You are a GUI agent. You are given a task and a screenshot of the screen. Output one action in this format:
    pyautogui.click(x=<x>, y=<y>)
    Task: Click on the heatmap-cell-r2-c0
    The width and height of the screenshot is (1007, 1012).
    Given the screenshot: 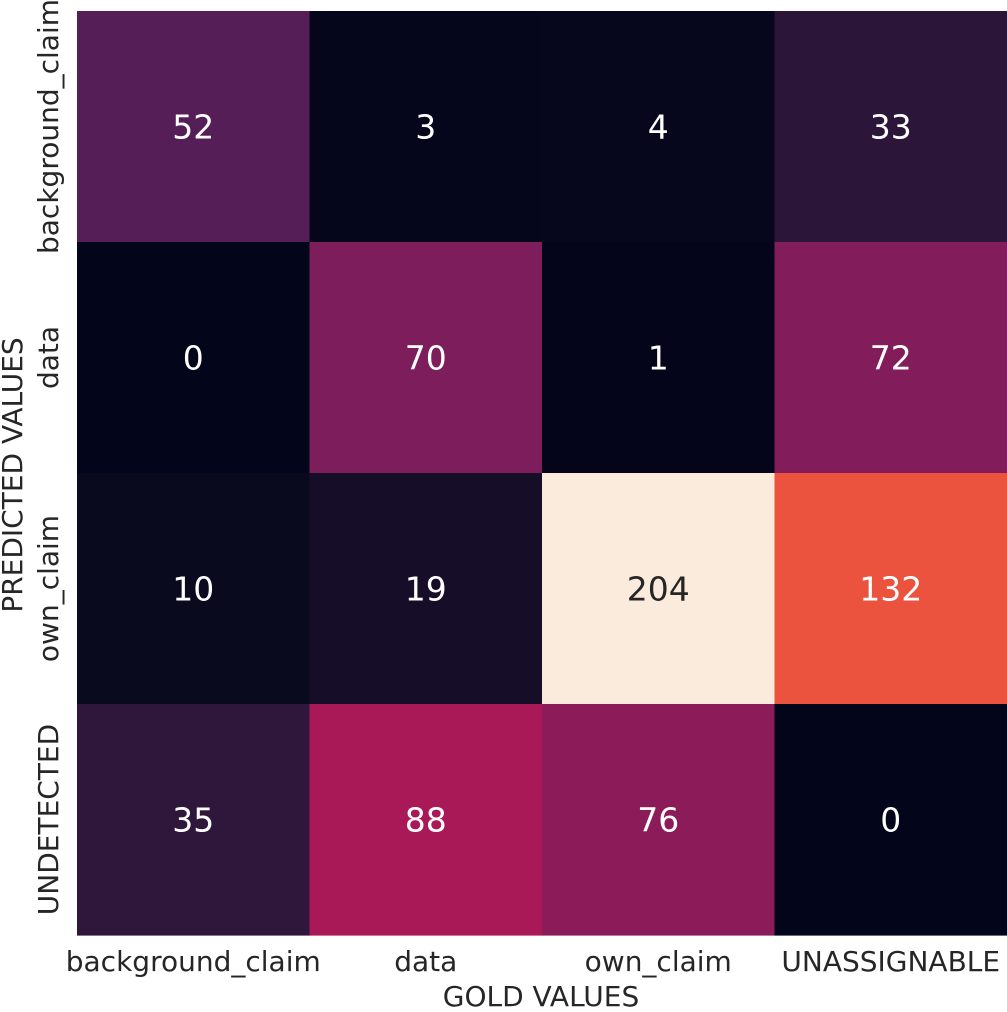 What is the action you would take?
    pyautogui.click(x=194, y=589)
    